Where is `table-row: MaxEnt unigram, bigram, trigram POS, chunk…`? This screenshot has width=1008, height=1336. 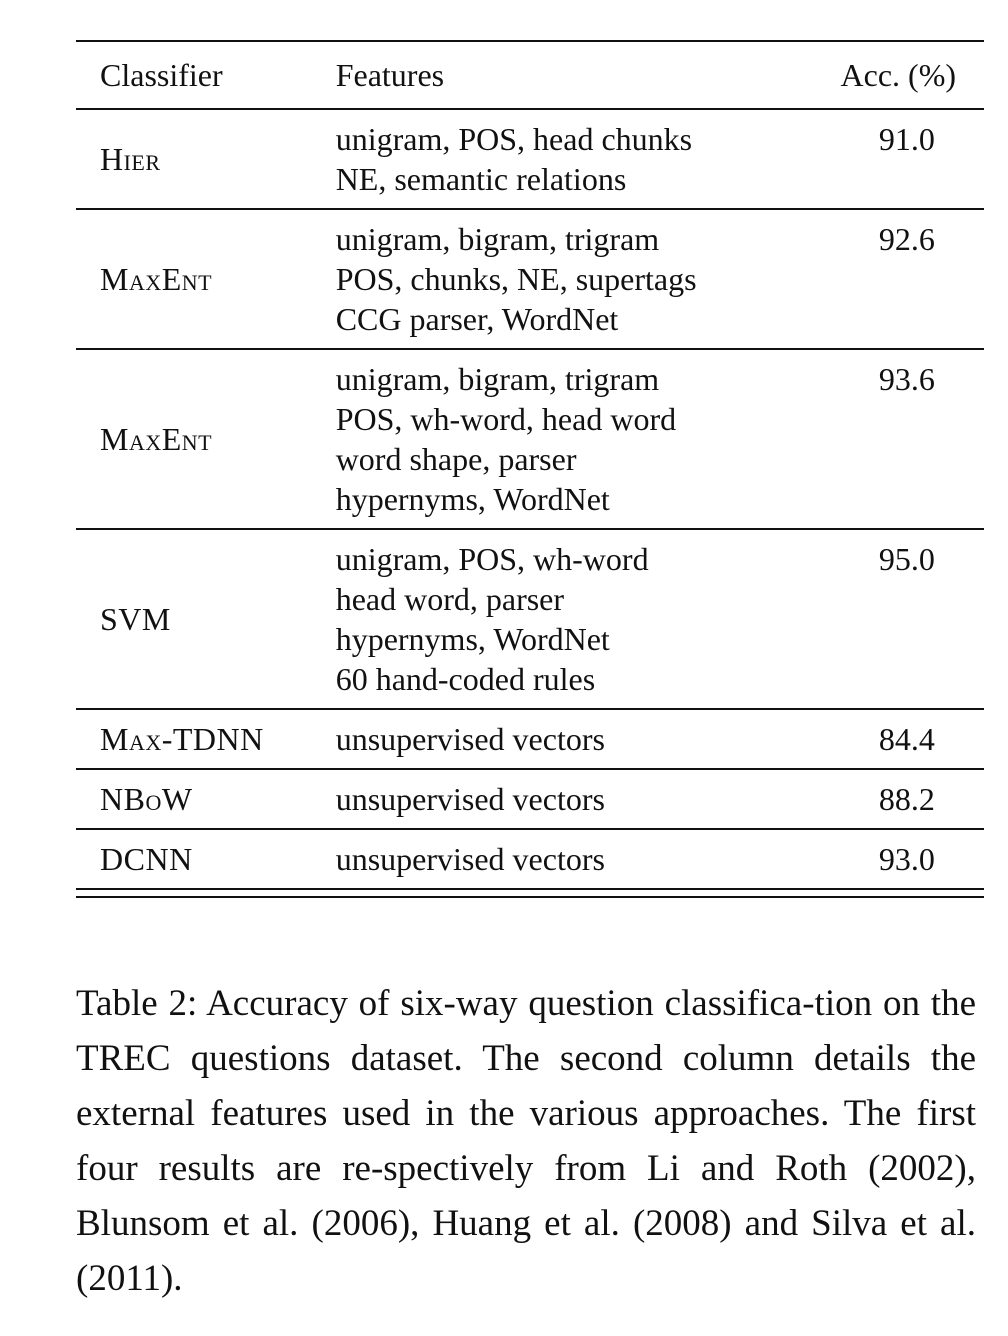 table-row: MaxEnt unigram, bigram, trigram POS, chunk… is located at coordinates (530, 279).